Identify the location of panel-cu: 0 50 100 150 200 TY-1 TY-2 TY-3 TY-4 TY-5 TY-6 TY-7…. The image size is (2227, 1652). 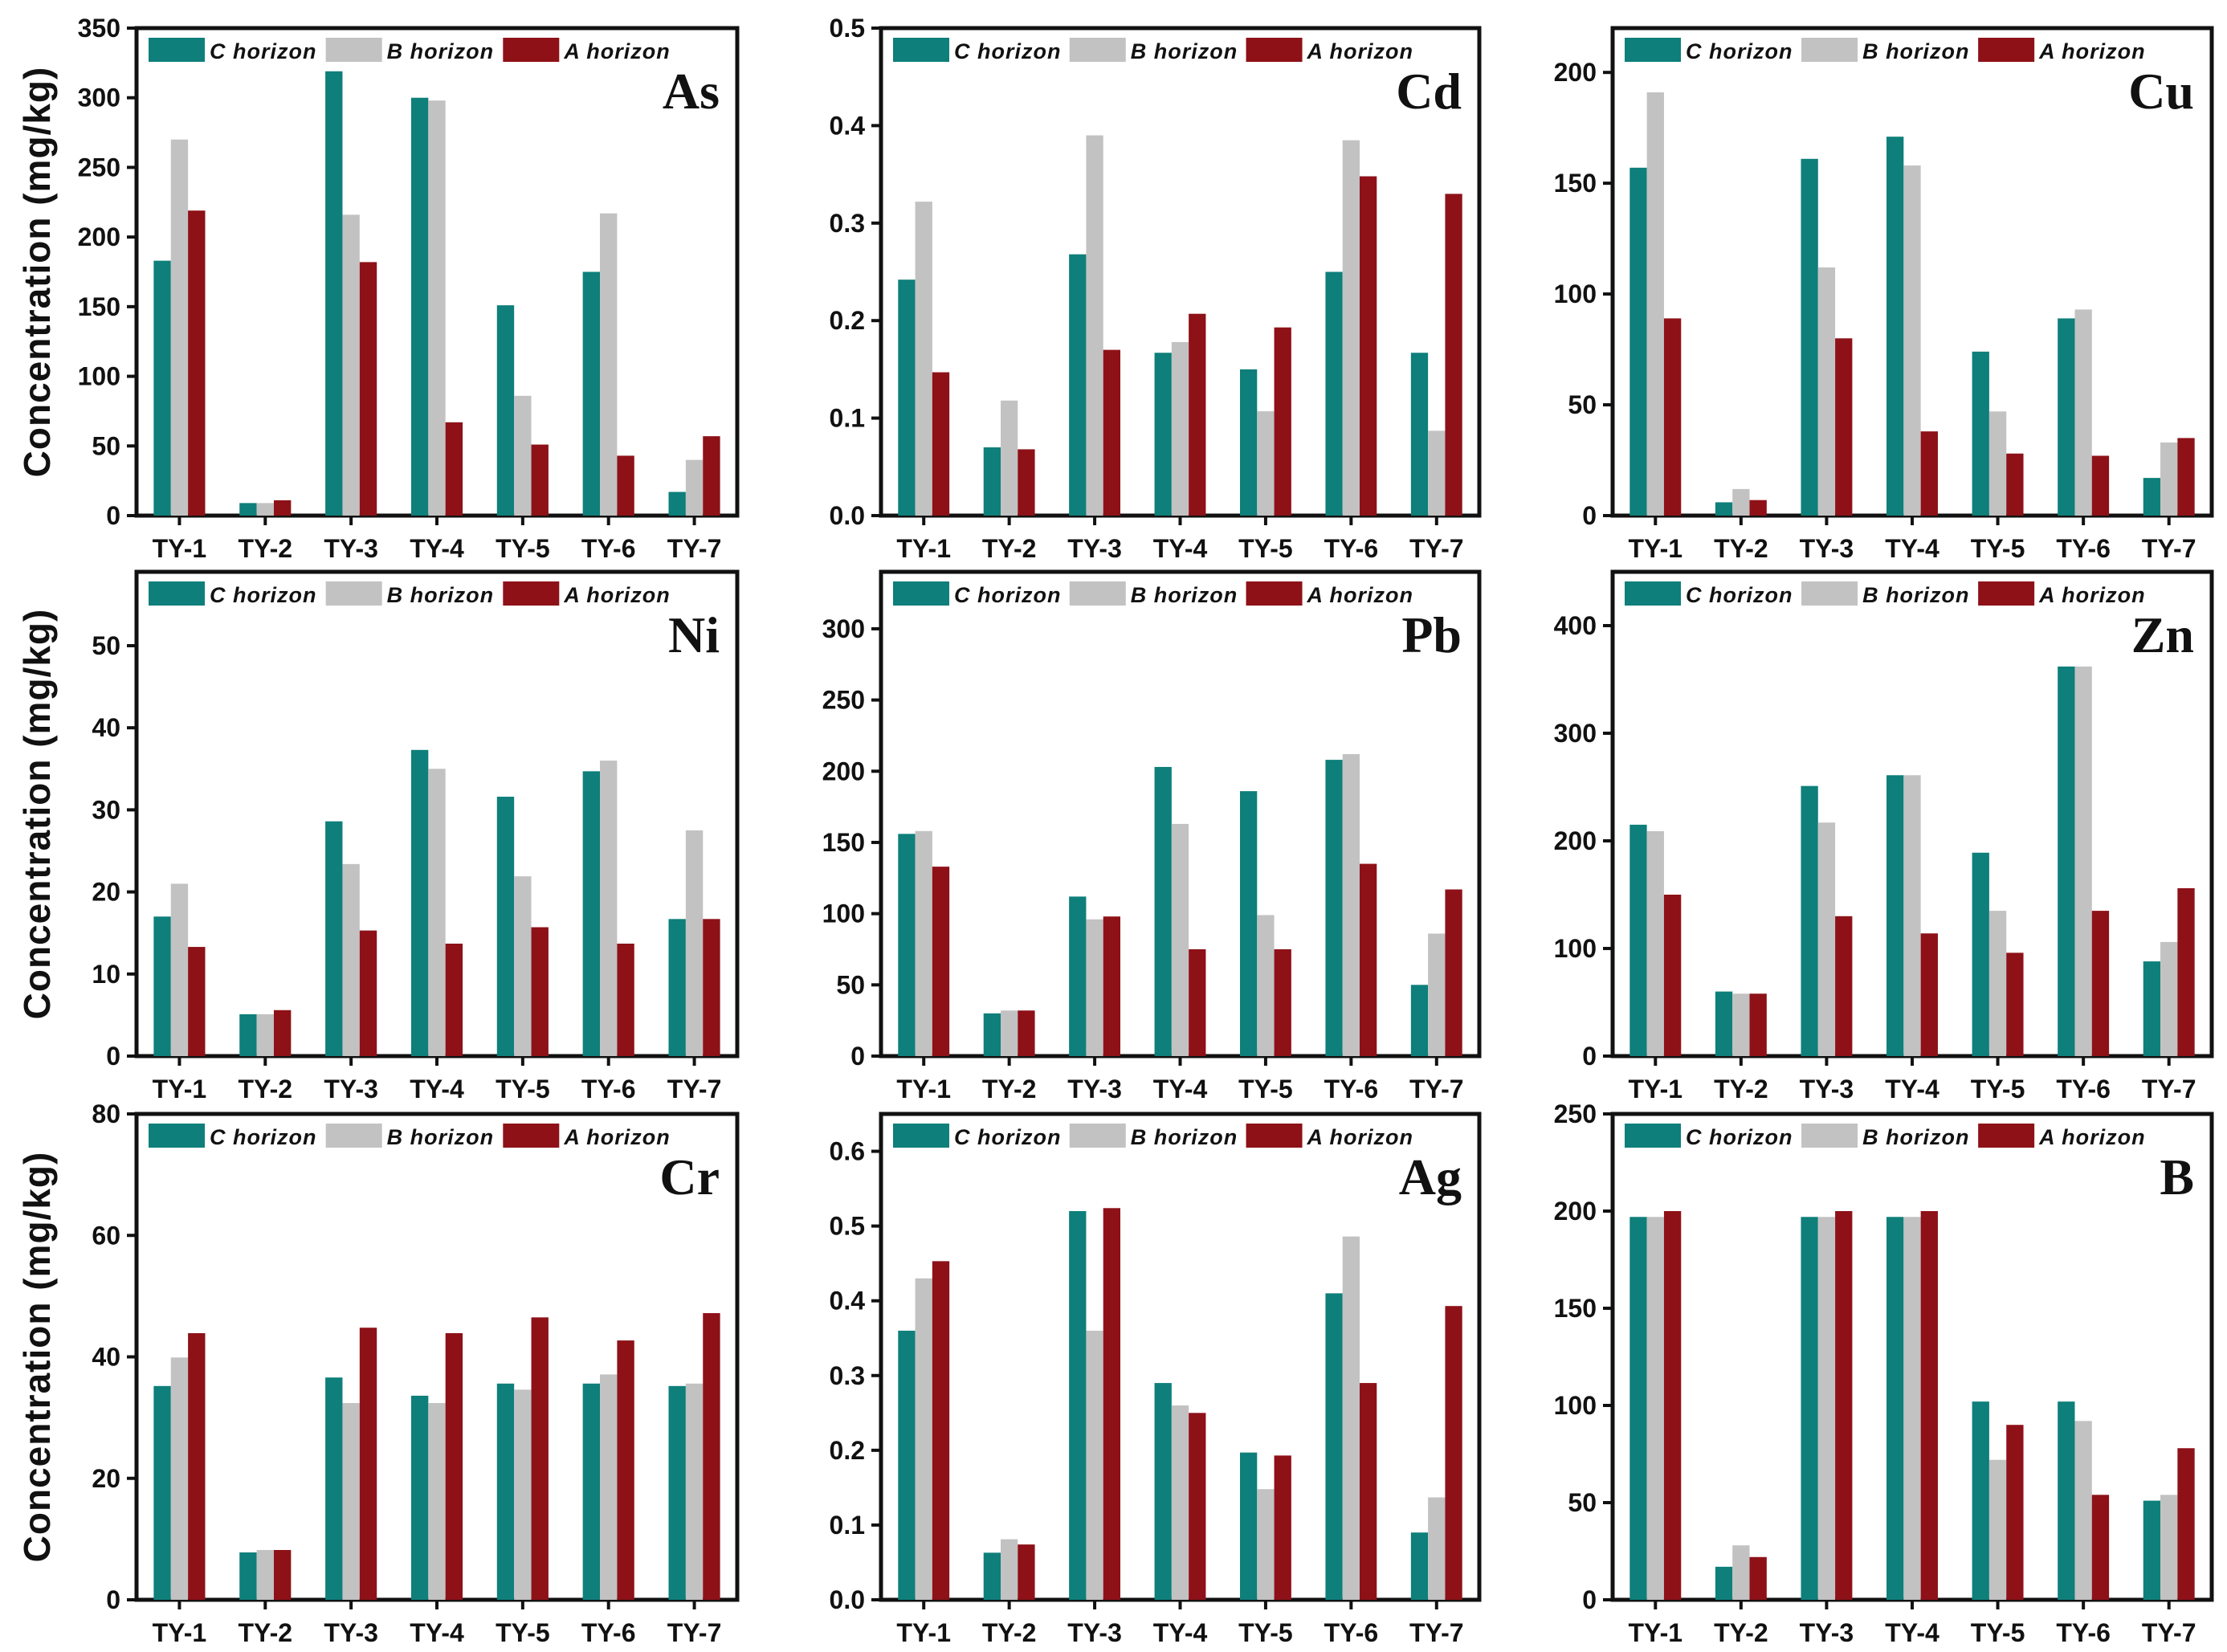
(1884, 294).